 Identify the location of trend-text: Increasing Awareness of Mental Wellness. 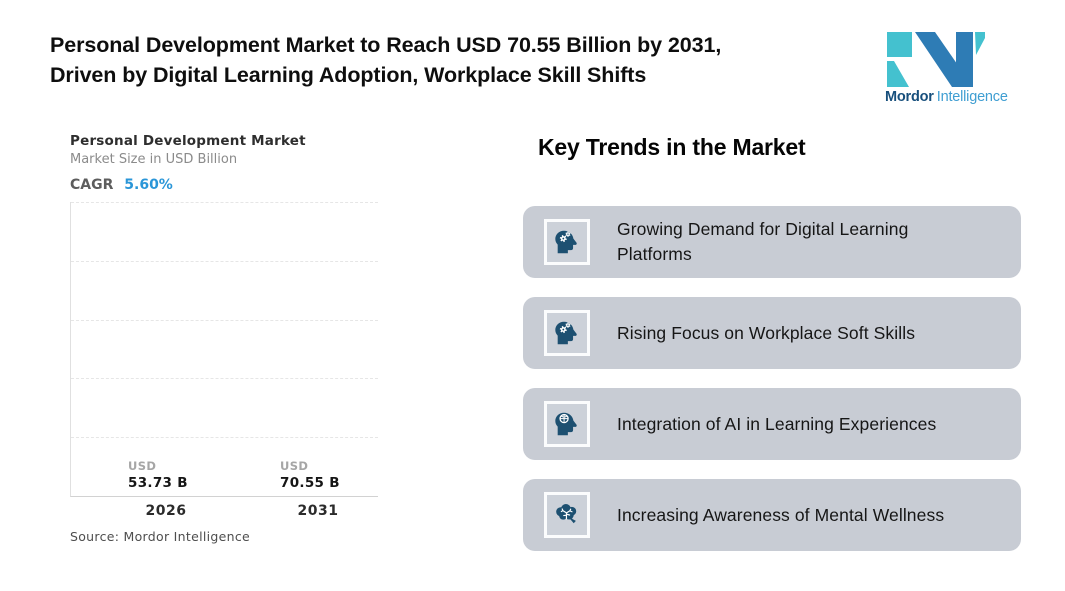
(781, 514).